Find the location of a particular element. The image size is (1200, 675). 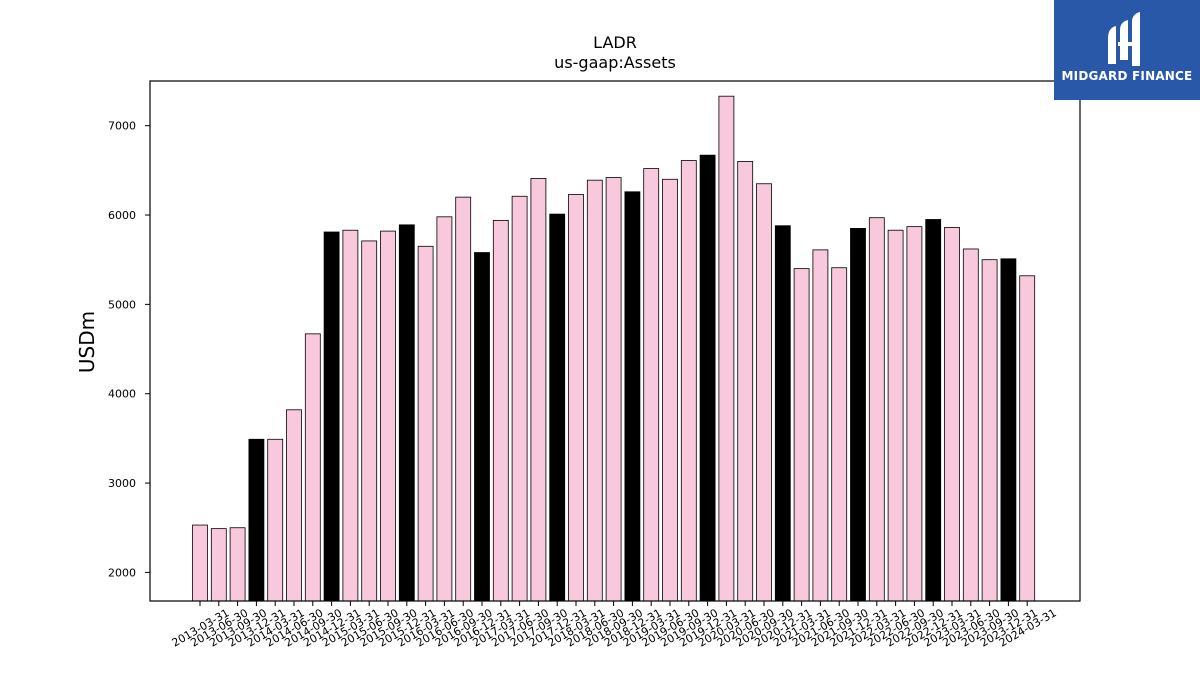

y-ticks-group: 2000 3000 4000 5000 6000 7000 is located at coordinates (129, 349).